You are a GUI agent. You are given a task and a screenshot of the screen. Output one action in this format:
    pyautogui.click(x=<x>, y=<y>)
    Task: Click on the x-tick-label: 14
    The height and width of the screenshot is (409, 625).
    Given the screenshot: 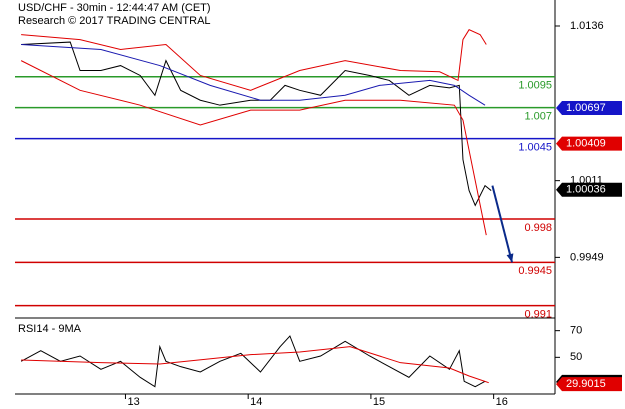 What is the action you would take?
    pyautogui.click(x=256, y=402)
    